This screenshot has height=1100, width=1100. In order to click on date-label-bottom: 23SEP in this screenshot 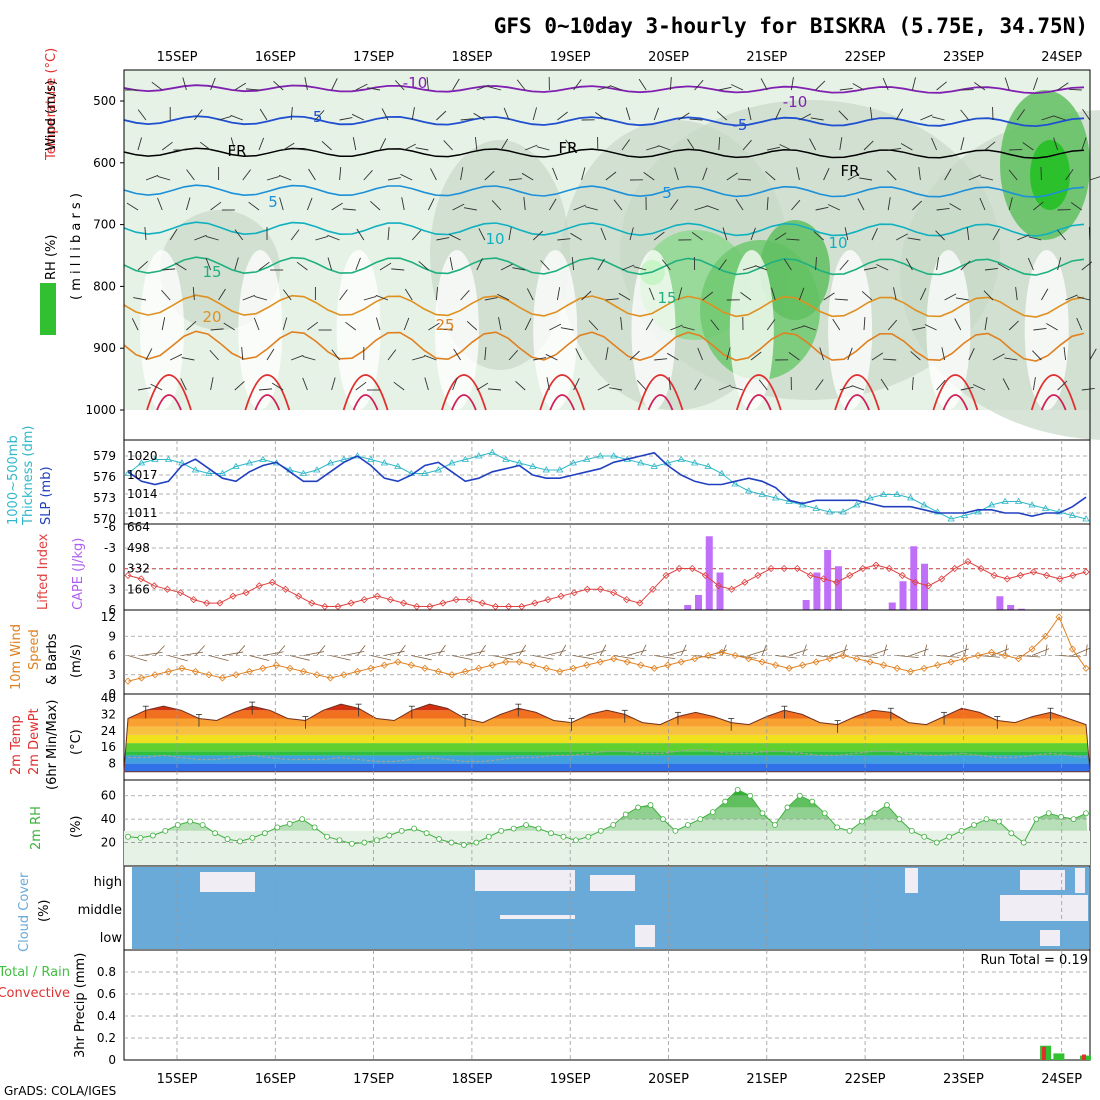, I will do `click(963, 1079)`.